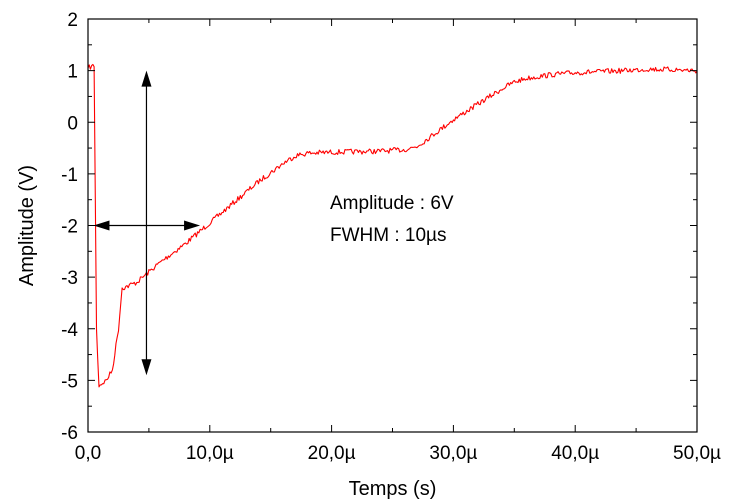 The height and width of the screenshot is (499, 730). I want to click on y-tick-label: 2, so click(72, 20).